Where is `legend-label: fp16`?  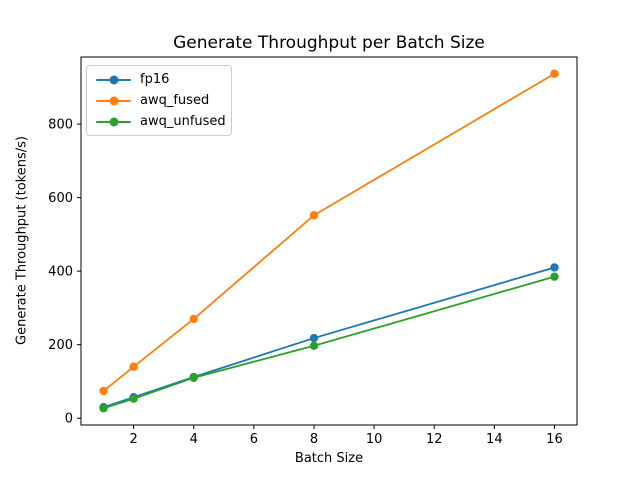 legend-label: fp16 is located at coordinates (155, 79).